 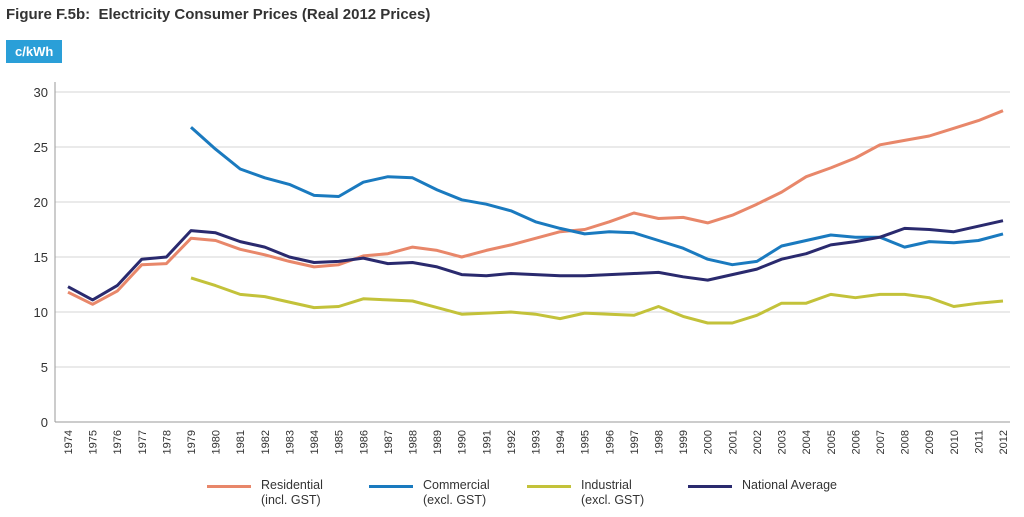 I want to click on x-tick-label: 1984, so click(x=315, y=442).